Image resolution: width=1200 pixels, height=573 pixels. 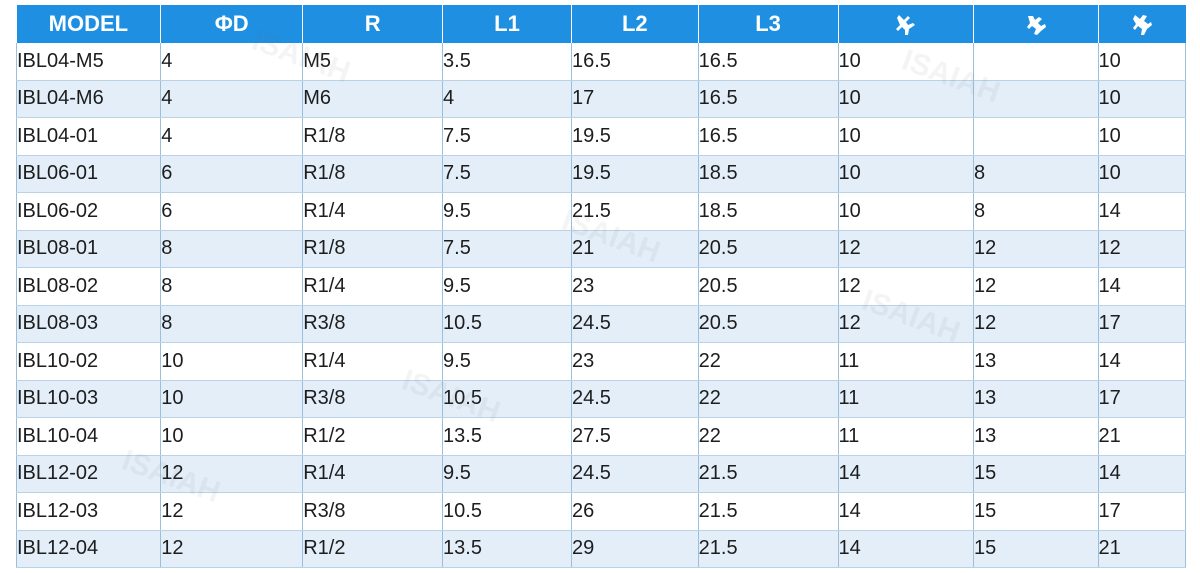 I want to click on model-cell: IBL08-03, so click(x=88, y=324).